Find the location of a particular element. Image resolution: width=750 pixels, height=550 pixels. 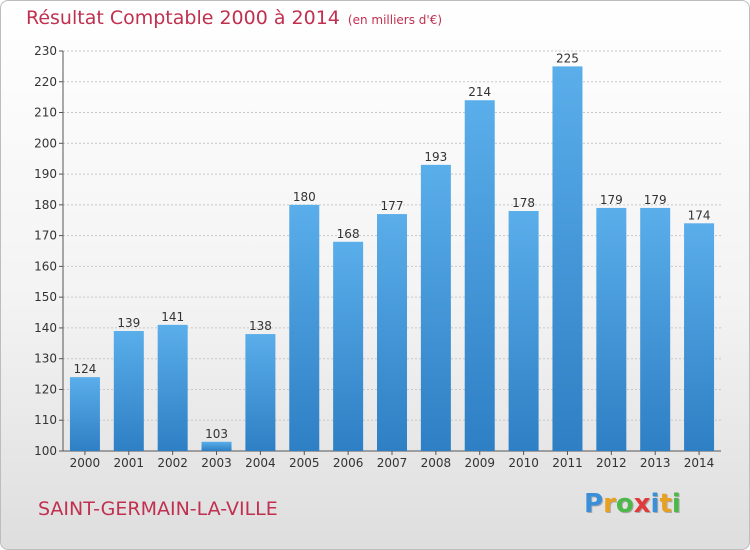

logo-letter: x is located at coordinates (642, 504).